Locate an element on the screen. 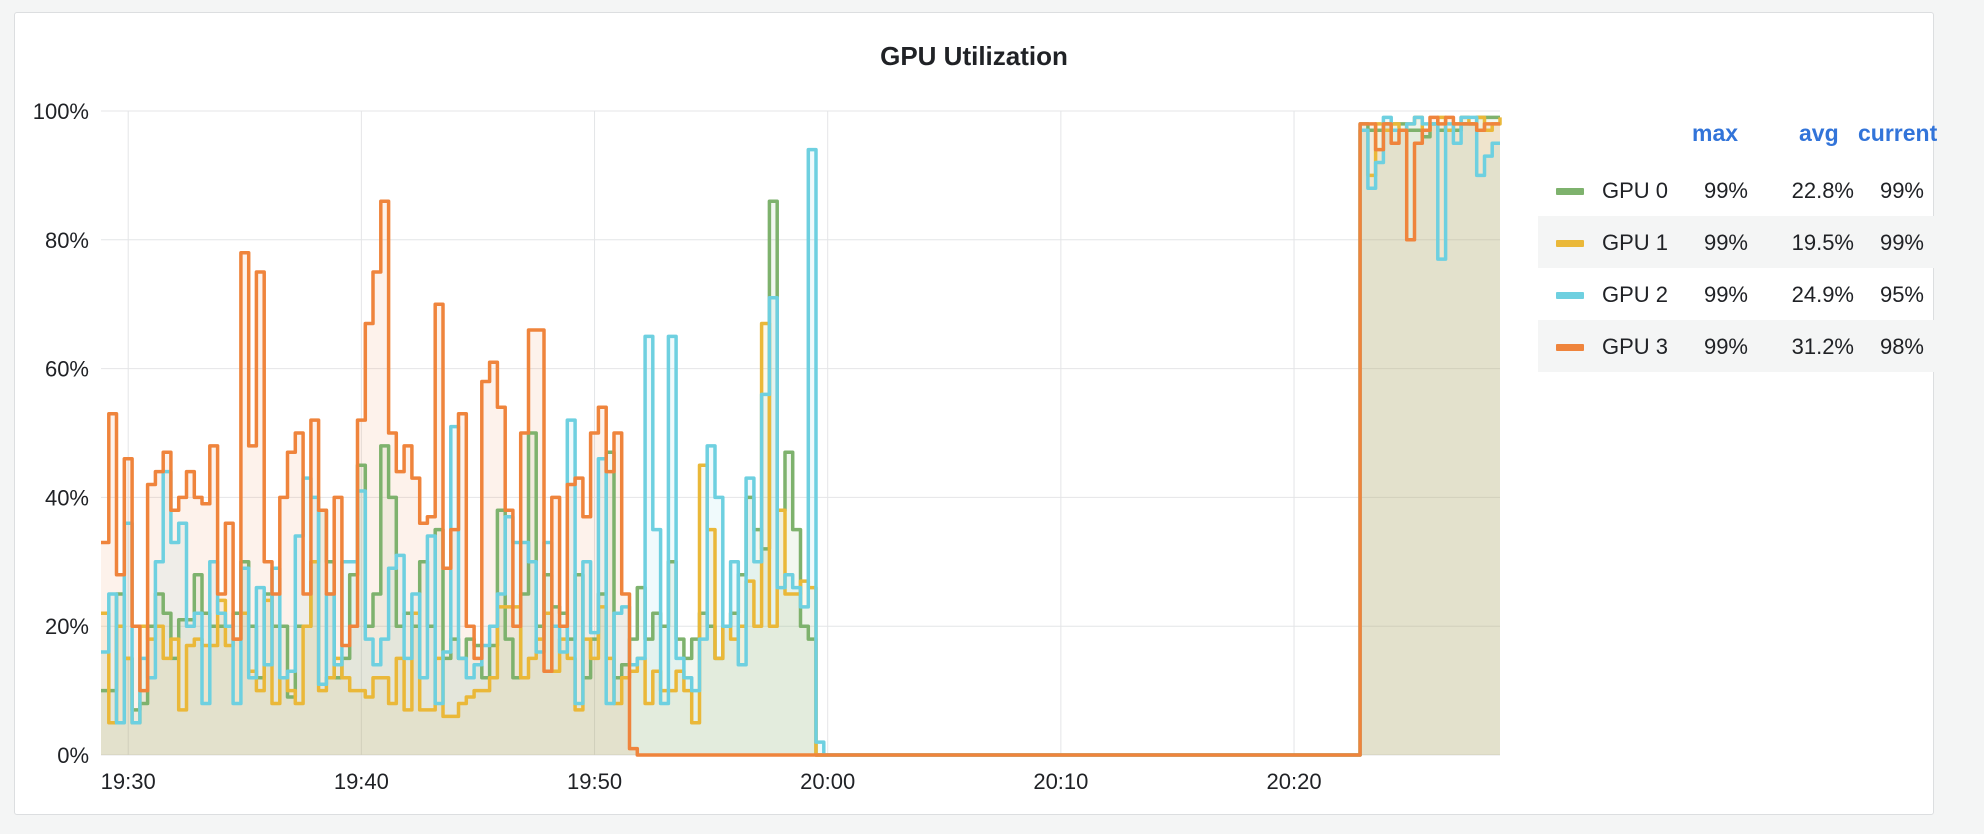 This screenshot has width=1984, height=834. legend-avg-value: 31.2% is located at coordinates (1822, 346).